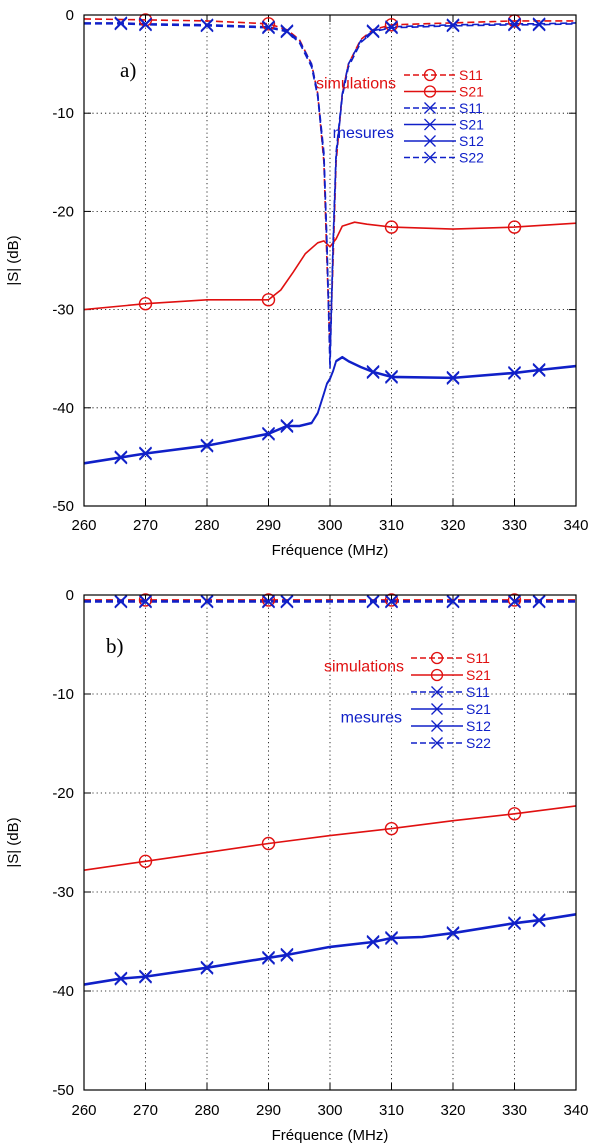  What do you see at coordinates (128, 70) in the screenshot?
I see `panel-label: a)` at bounding box center [128, 70].